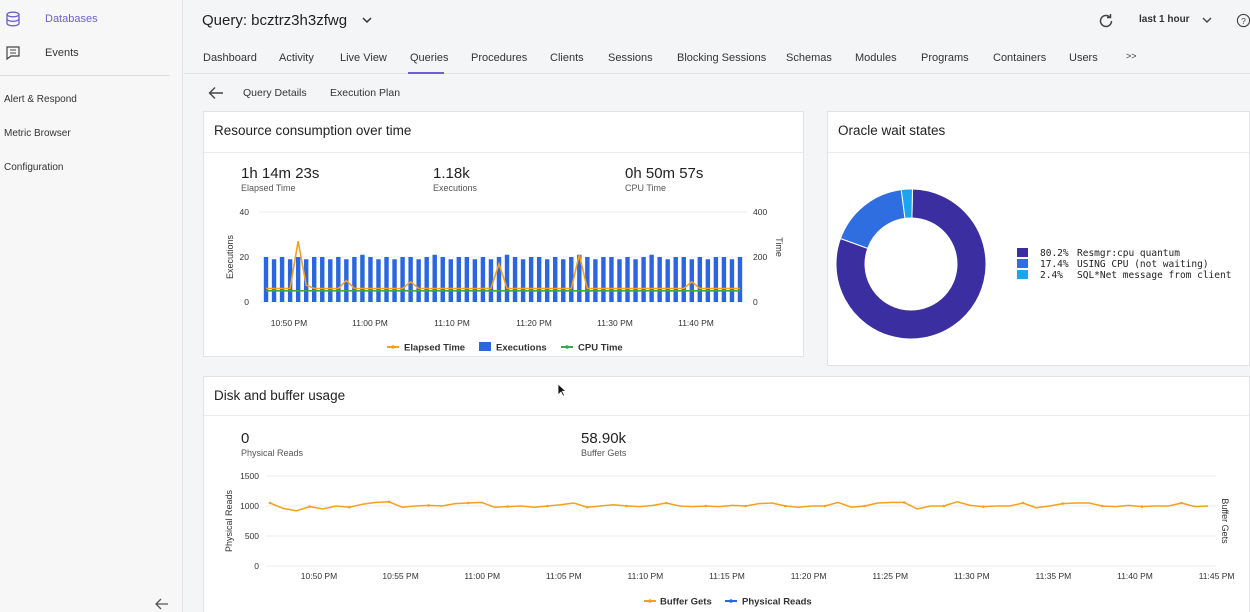 Image resolution: width=1250 pixels, height=612 pixels. What do you see at coordinates (1083, 58) in the screenshot?
I see `tab-users: Users` at bounding box center [1083, 58].